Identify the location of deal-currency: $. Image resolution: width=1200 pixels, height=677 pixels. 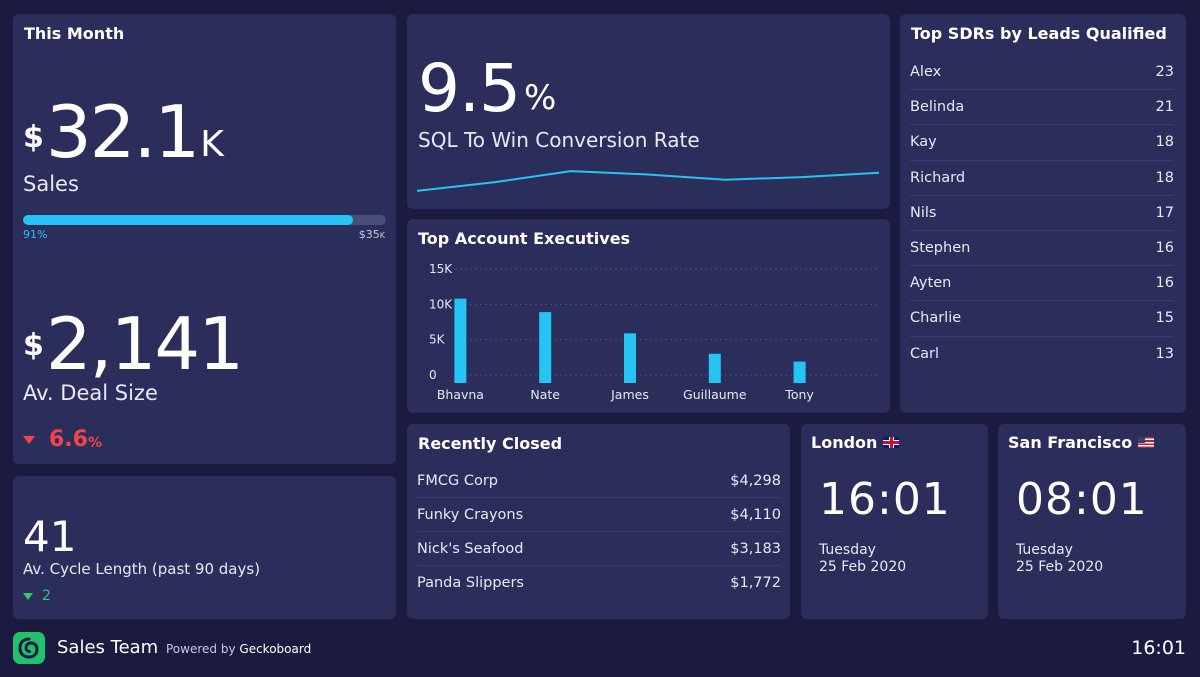
(33, 345).